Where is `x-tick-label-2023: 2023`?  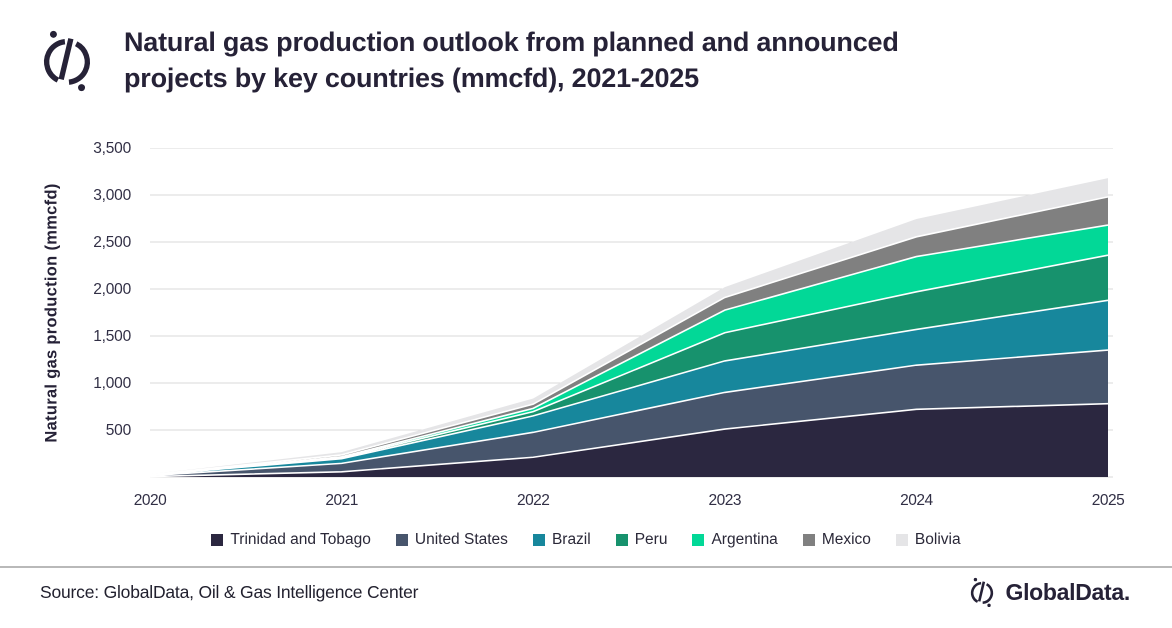
x-tick-label-2023: 2023 is located at coordinates (725, 500).